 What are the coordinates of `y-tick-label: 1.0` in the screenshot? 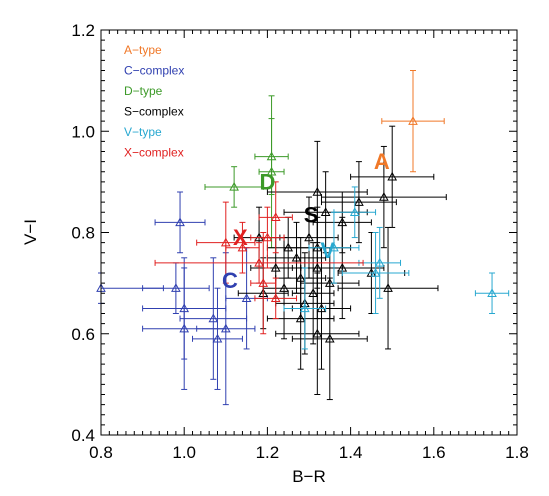 It's located at (83, 131).